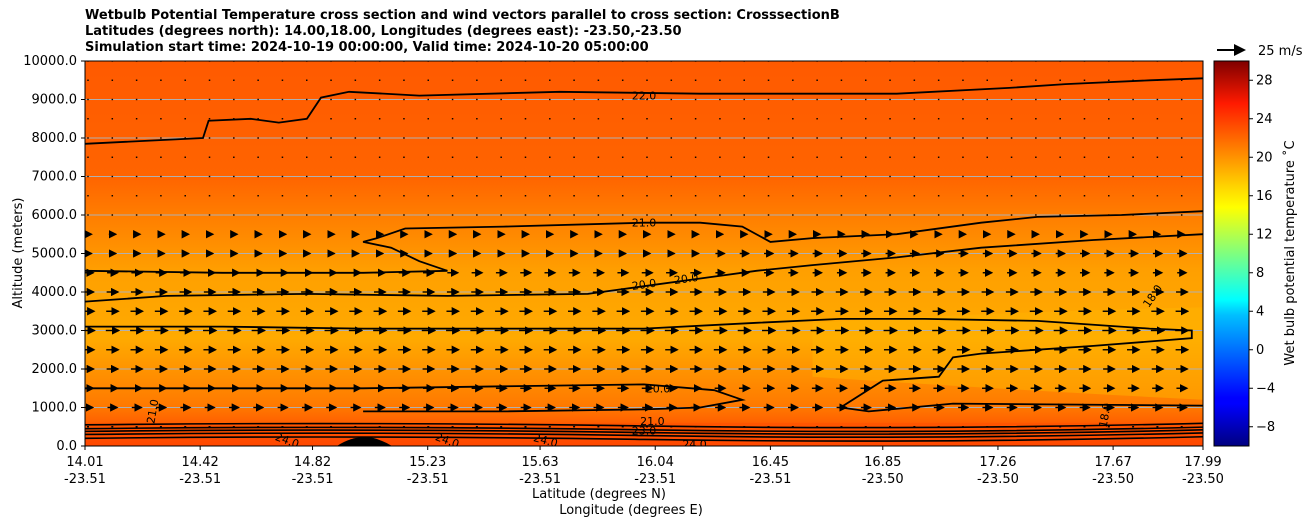 The width and height of the screenshot is (1311, 526). What do you see at coordinates (55, 292) in the screenshot?
I see `y-tick-label: 4000.0` at bounding box center [55, 292].